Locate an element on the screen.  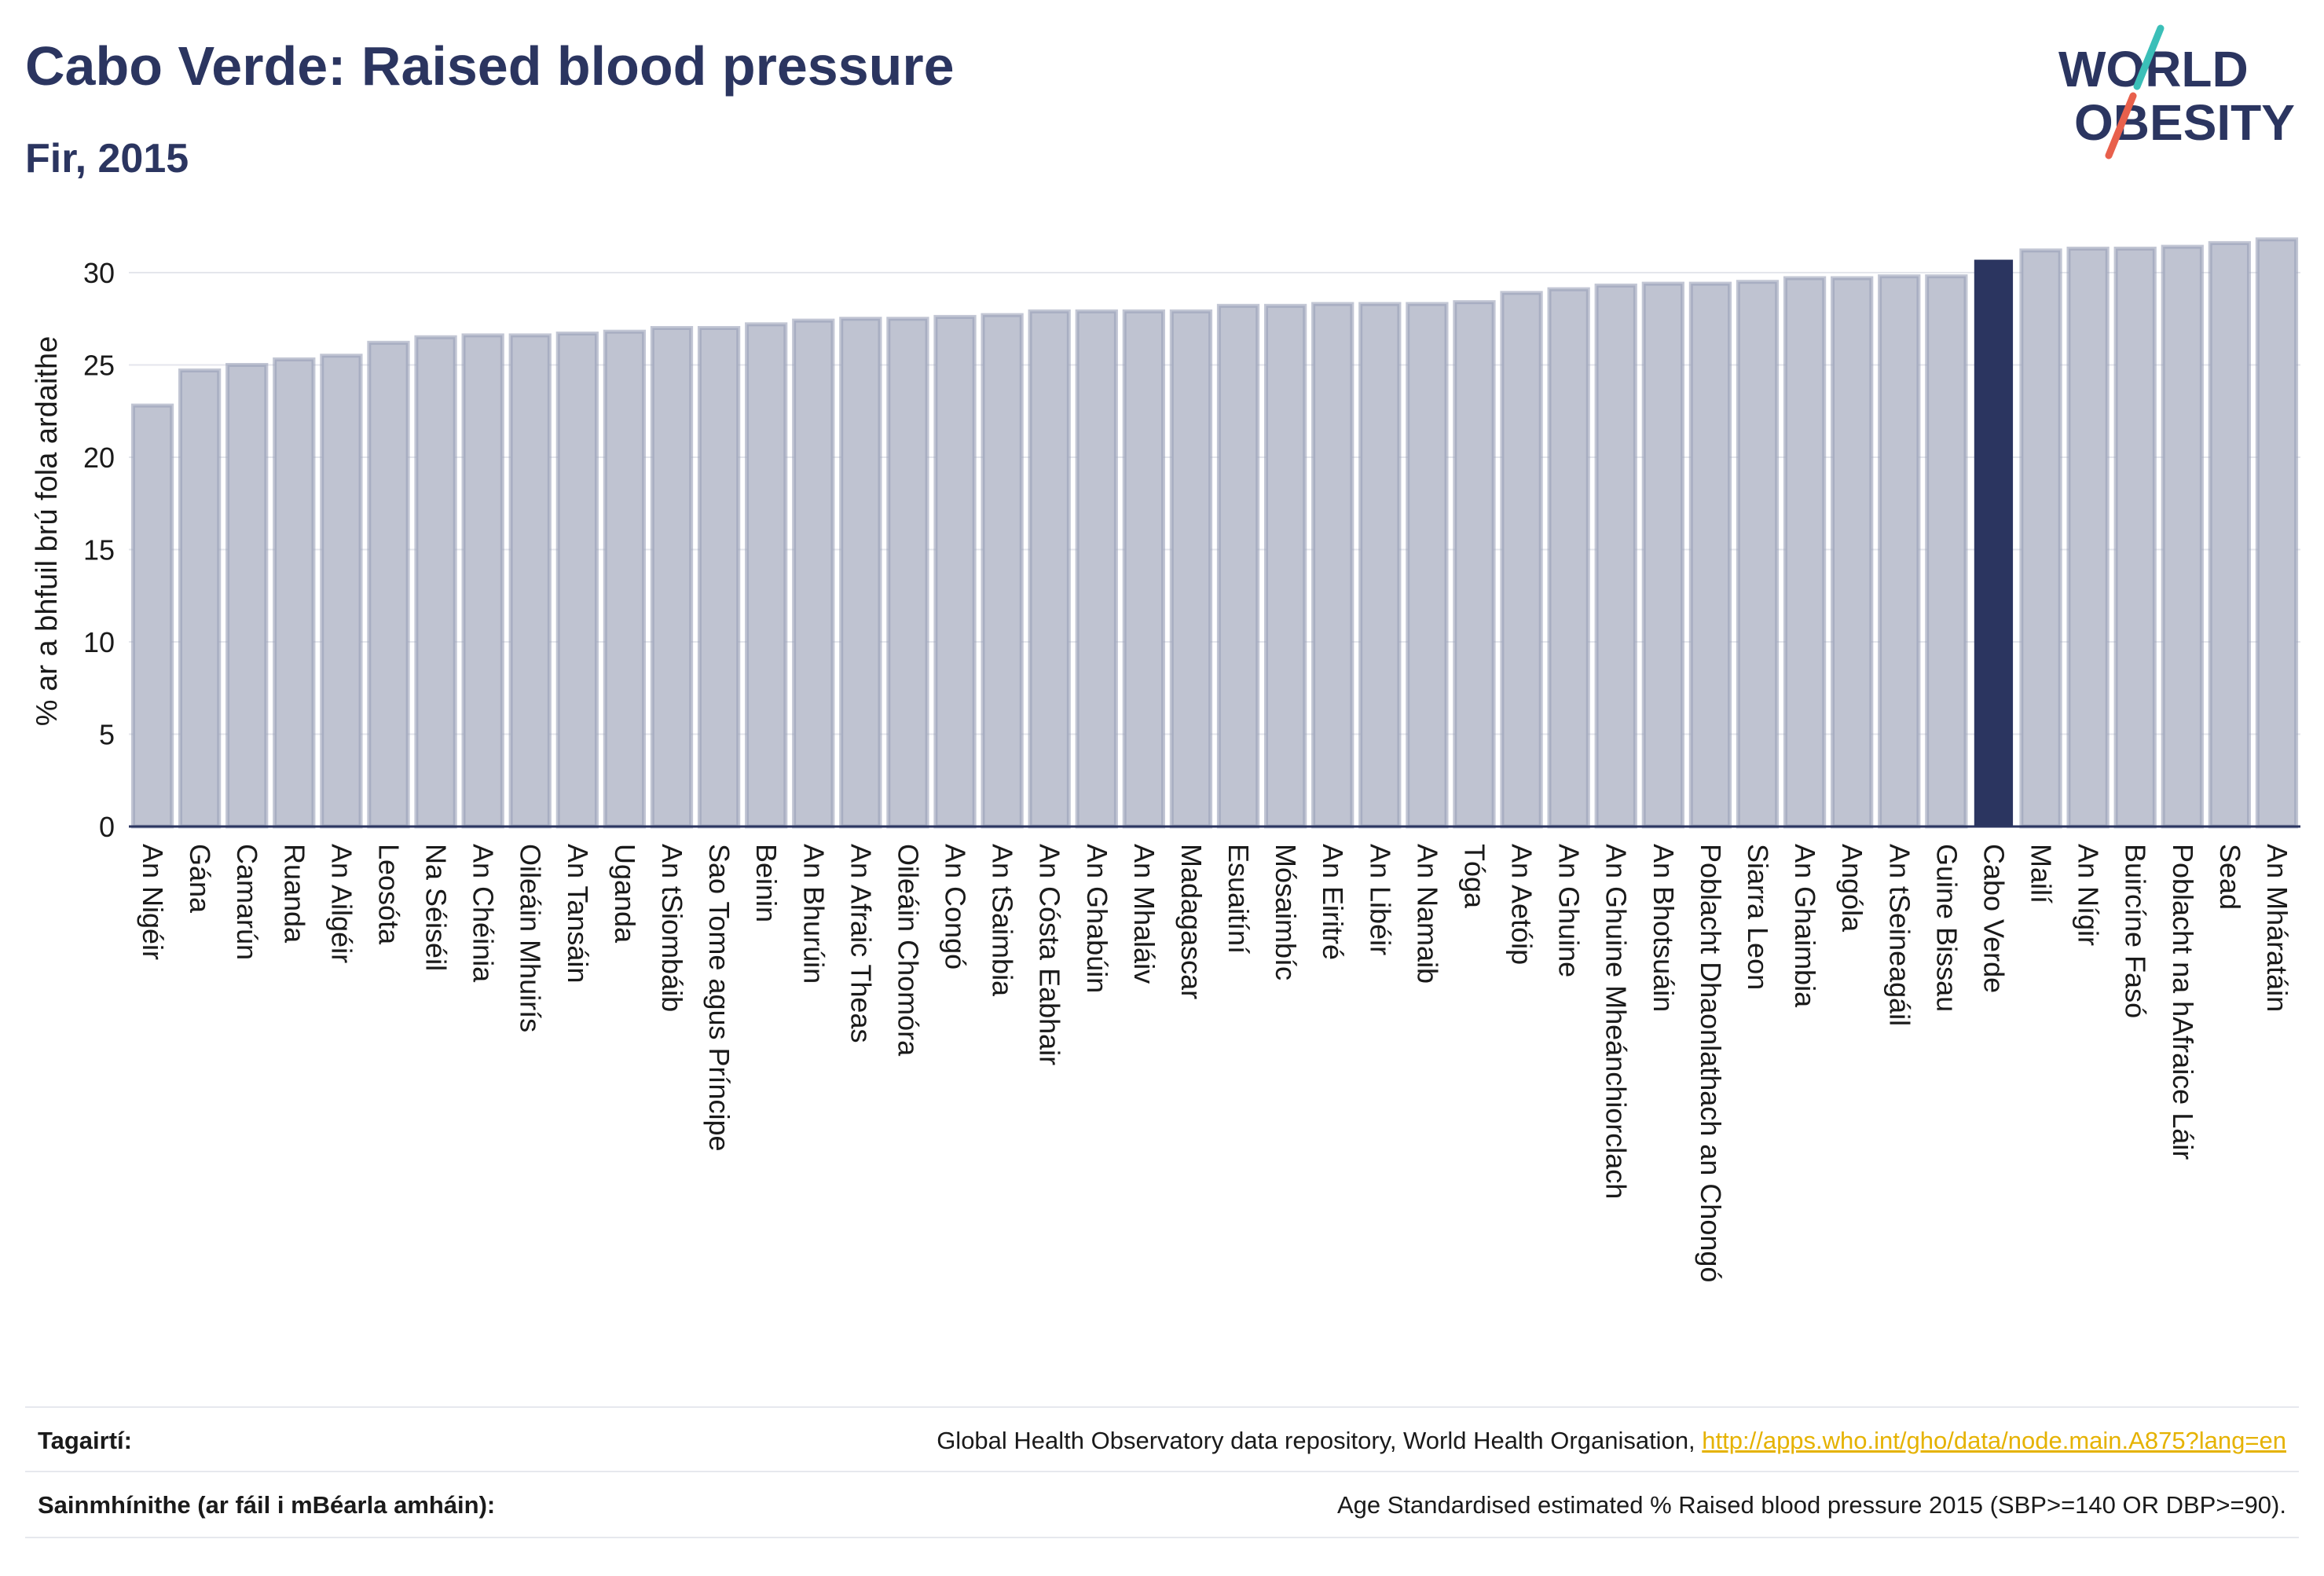
x-tick-label: Sead is located at coordinates (2230, 877).